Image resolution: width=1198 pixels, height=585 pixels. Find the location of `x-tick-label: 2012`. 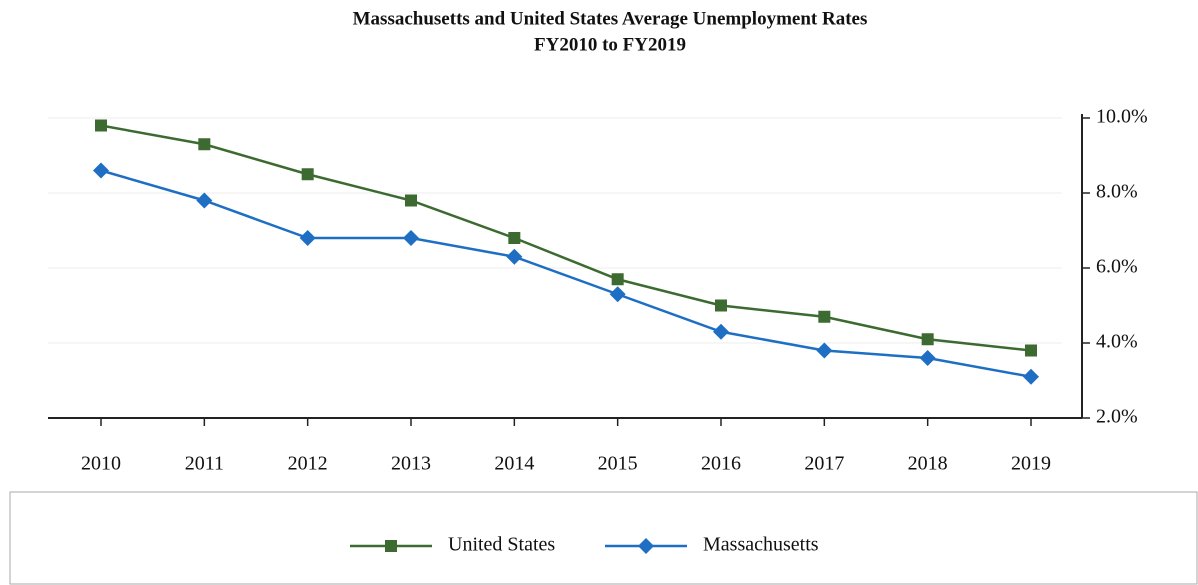

x-tick-label: 2012 is located at coordinates (308, 464).